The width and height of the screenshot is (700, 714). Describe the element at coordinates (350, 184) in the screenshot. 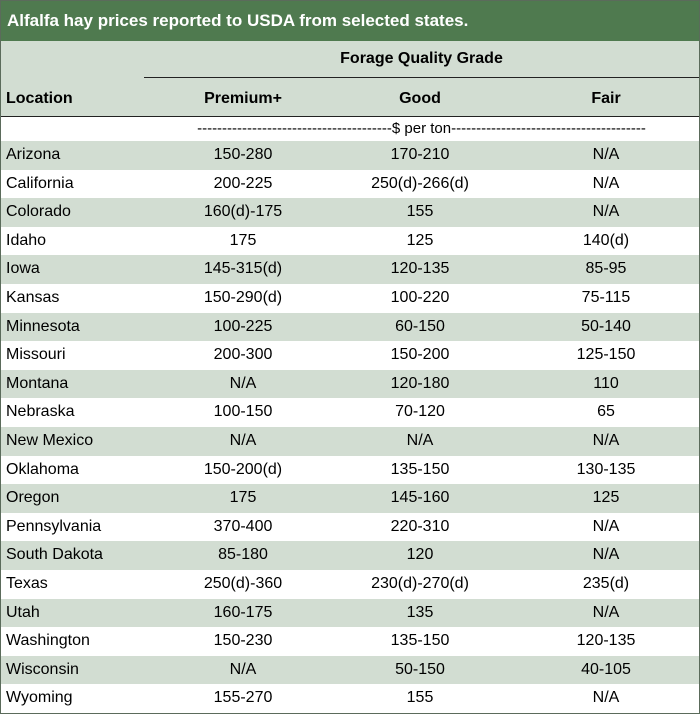

I see `table-row: California 200-225 250(d)-266(d) N/A` at that location.